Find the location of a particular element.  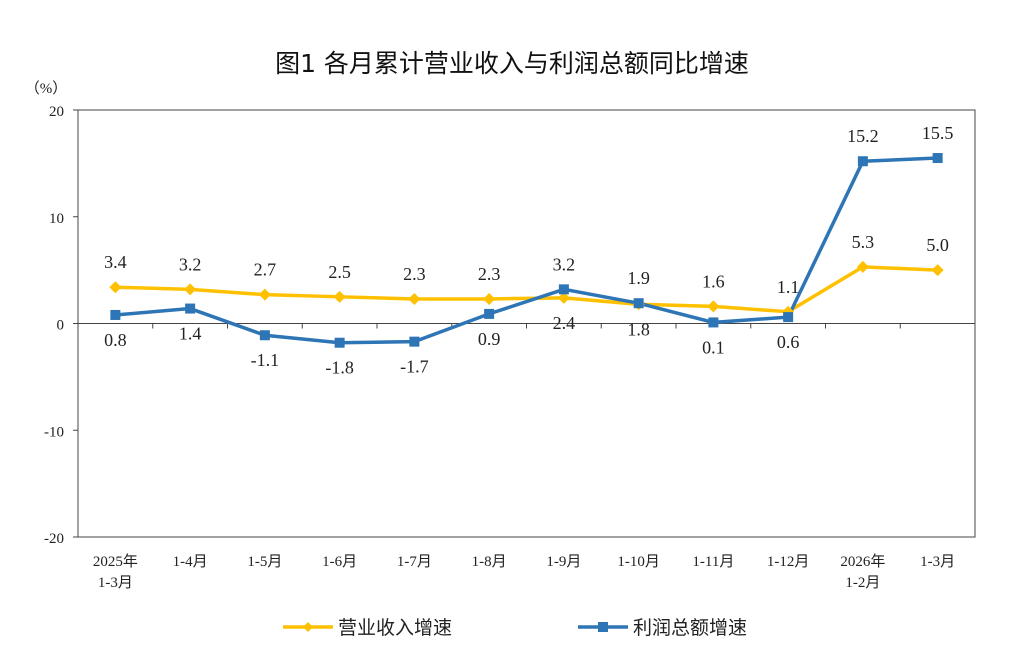

x-tick-label: 2025年 is located at coordinates (115, 561).